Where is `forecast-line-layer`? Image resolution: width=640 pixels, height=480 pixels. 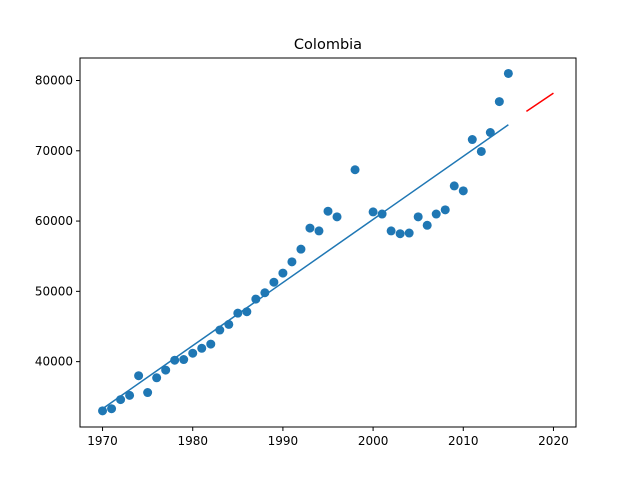
forecast-line-layer is located at coordinates (539, 102).